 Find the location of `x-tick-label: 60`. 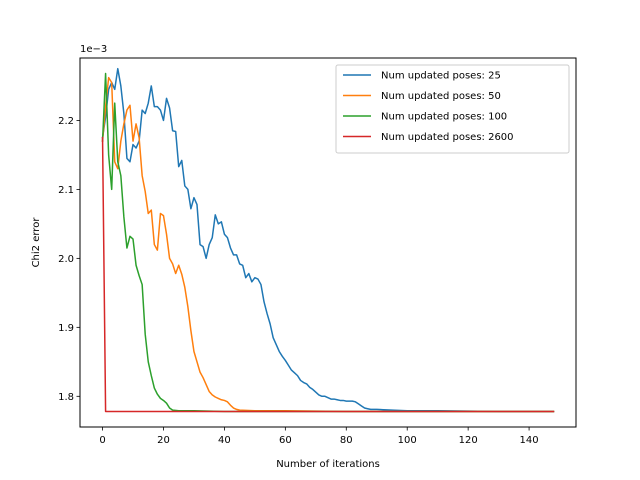

x-tick-label: 60 is located at coordinates (285, 440).